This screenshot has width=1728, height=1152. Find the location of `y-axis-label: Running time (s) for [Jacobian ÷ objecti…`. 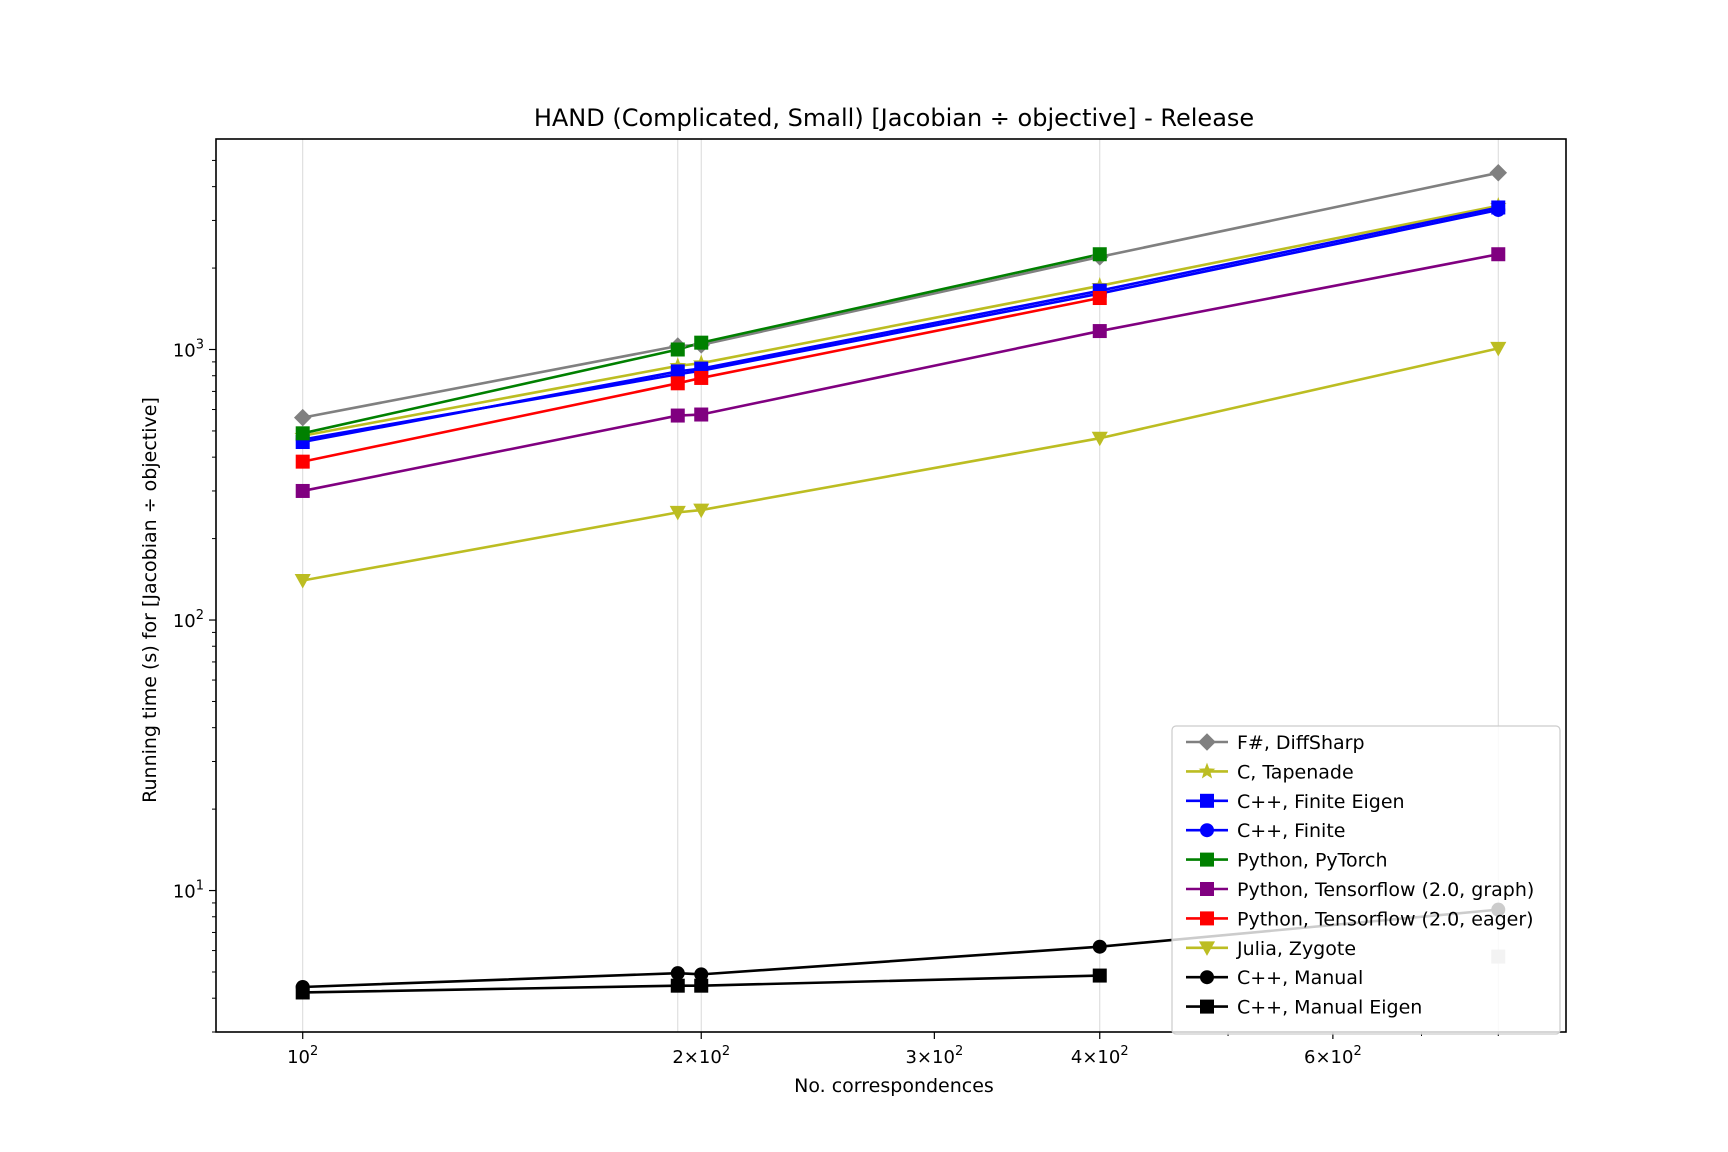

y-axis-label: Running time (s) for [Jacobian ÷ objecti… is located at coordinates (150, 600).